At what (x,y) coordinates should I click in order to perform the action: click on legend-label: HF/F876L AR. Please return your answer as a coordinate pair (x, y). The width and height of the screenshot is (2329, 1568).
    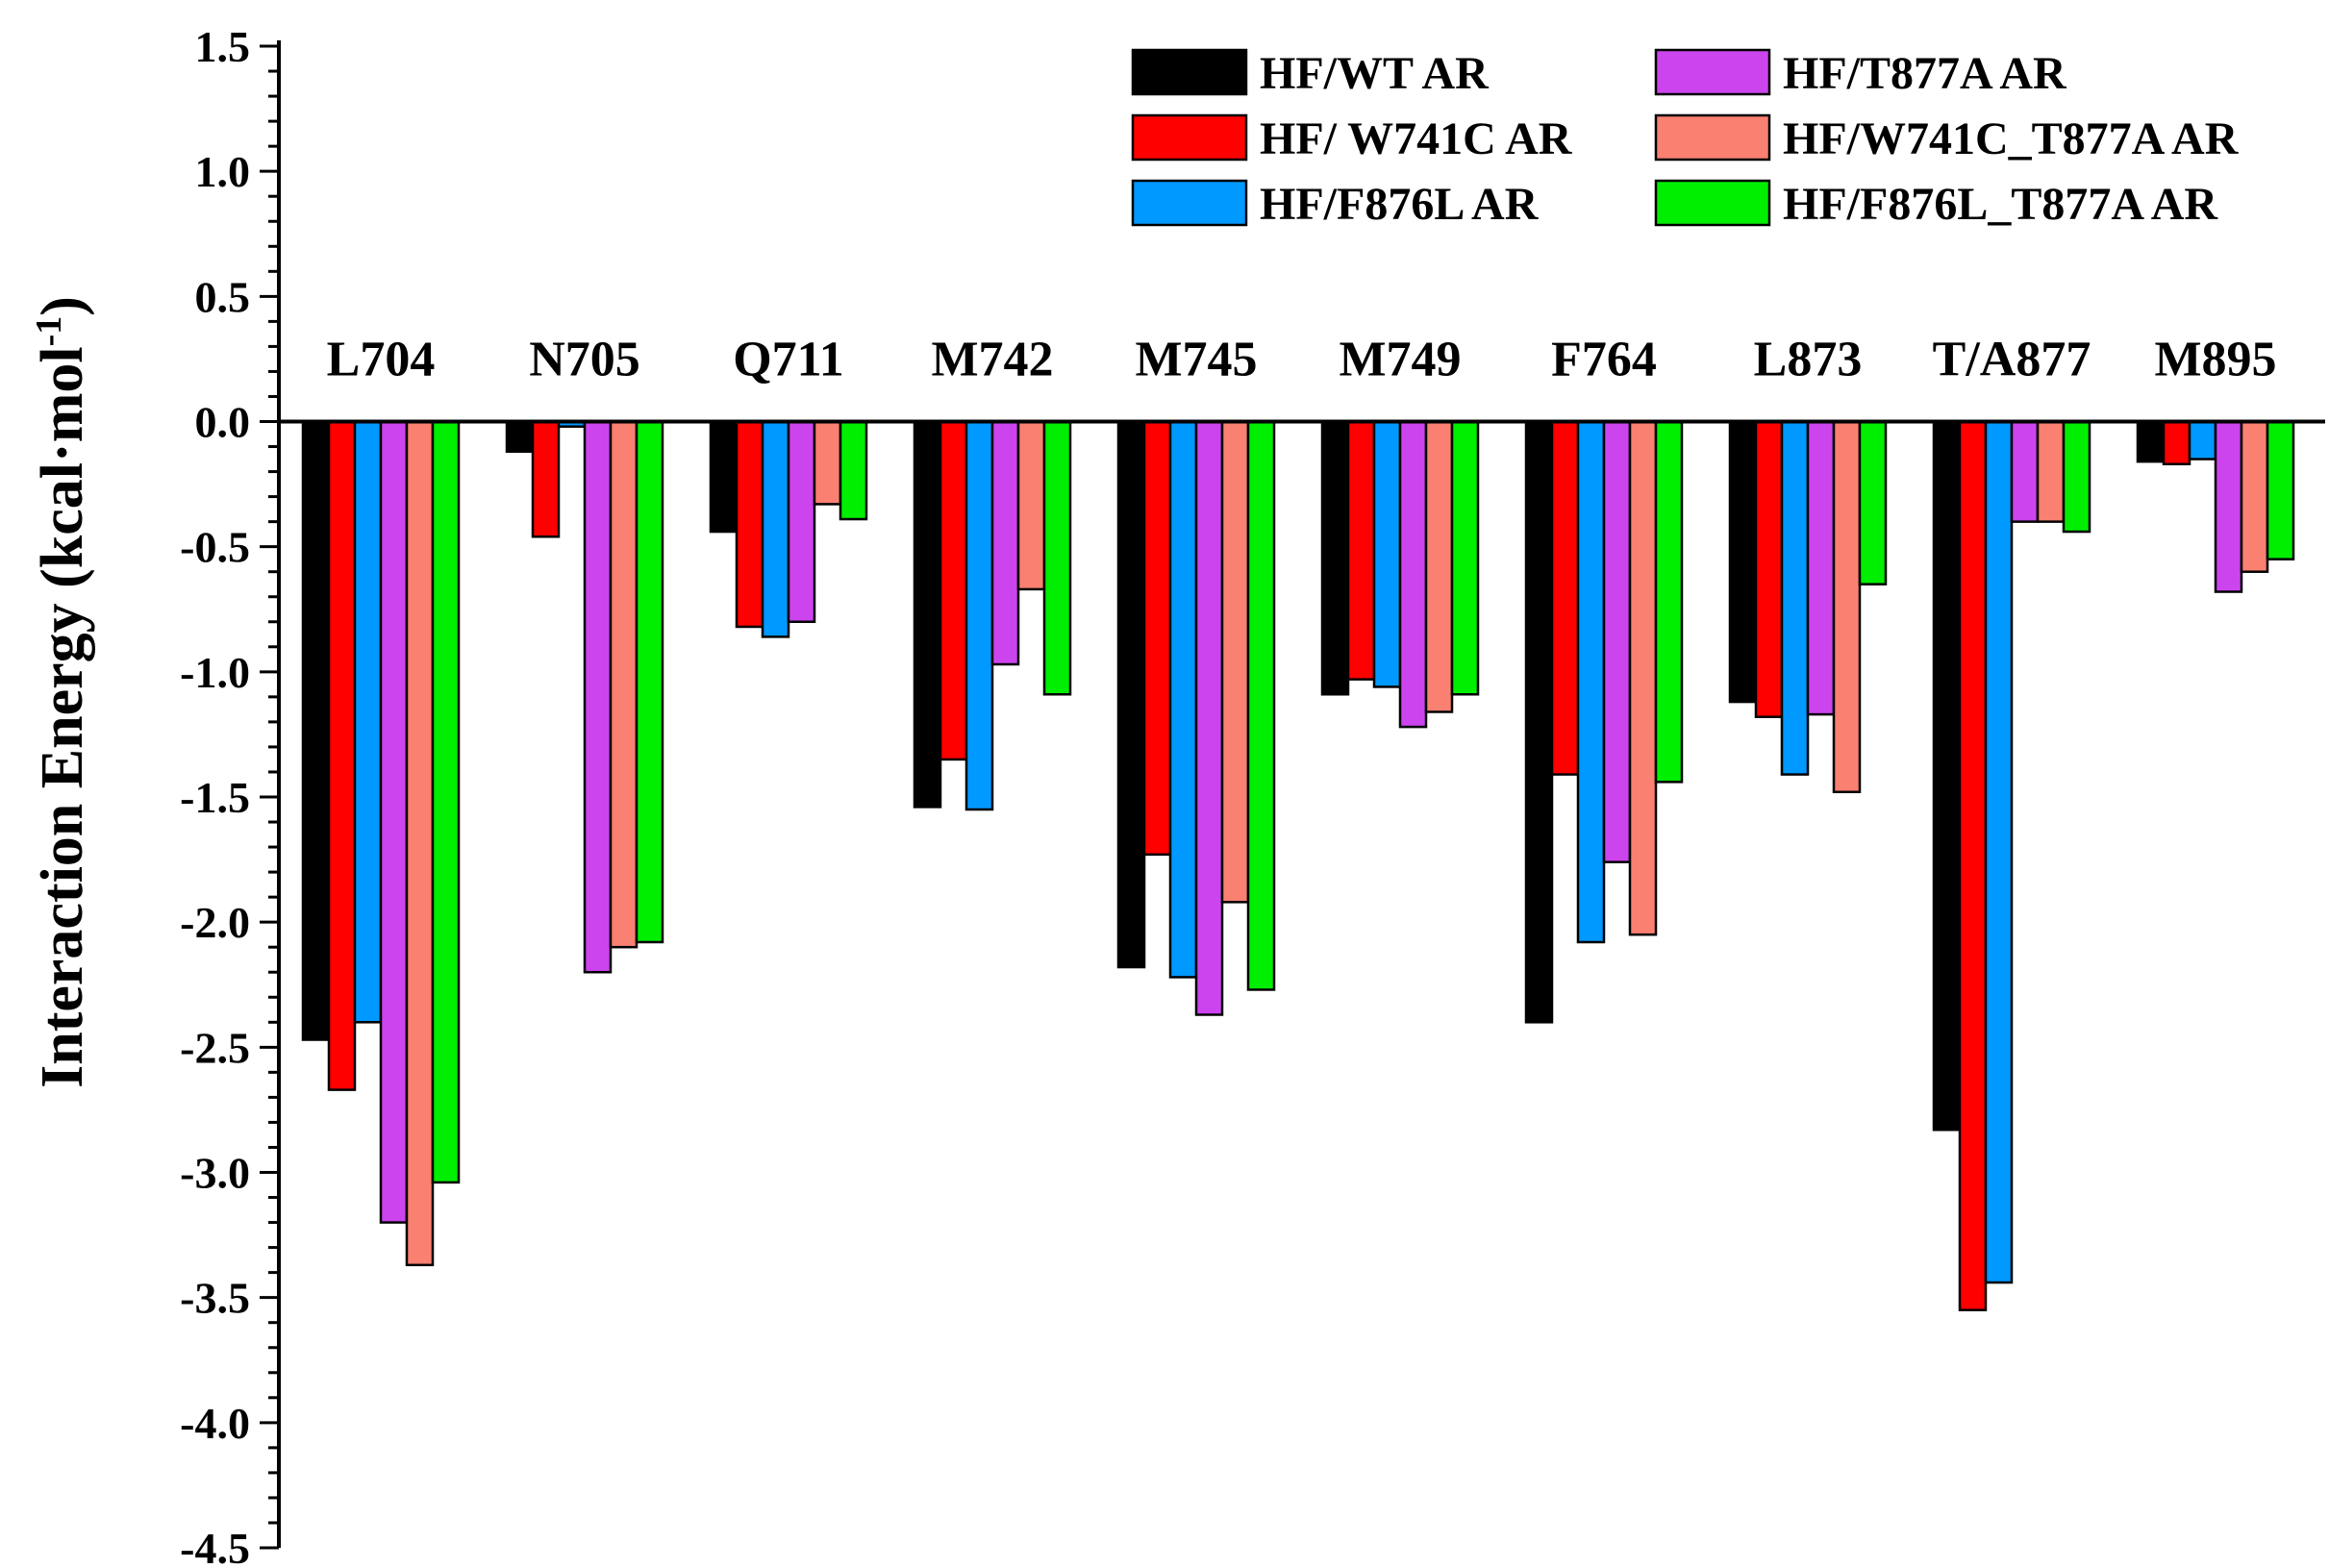
    Looking at the image, I should click on (1400, 204).